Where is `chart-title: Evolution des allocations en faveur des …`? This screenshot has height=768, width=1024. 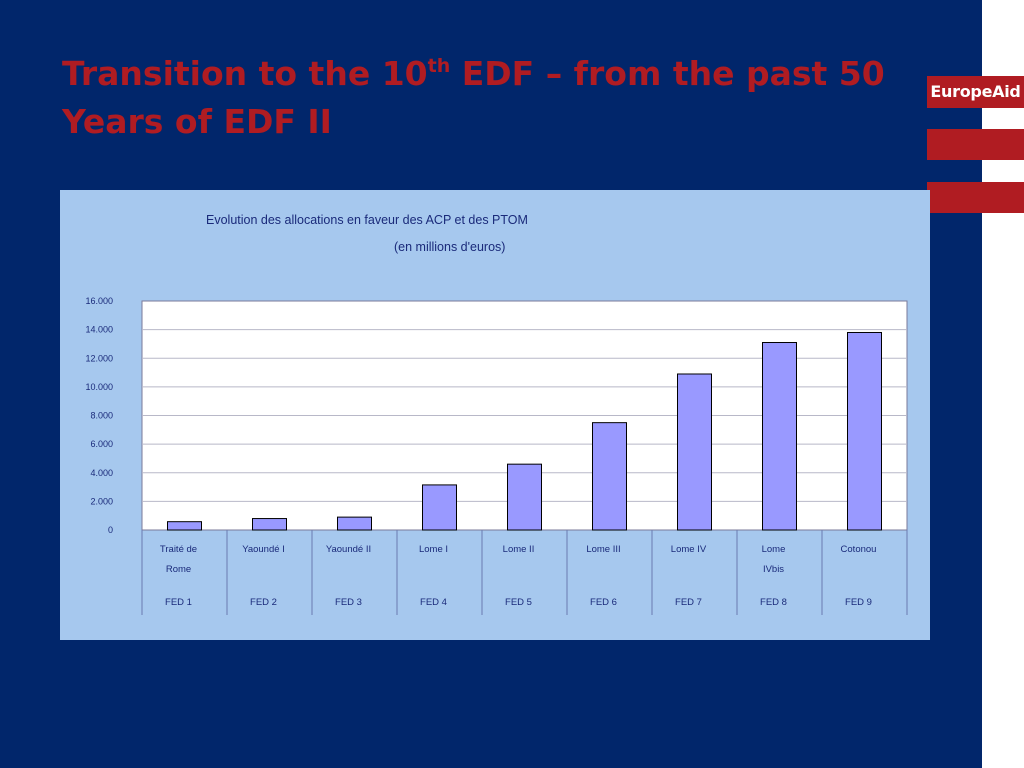
chart-title: Evolution des allocations en faveur des … is located at coordinates (367, 220).